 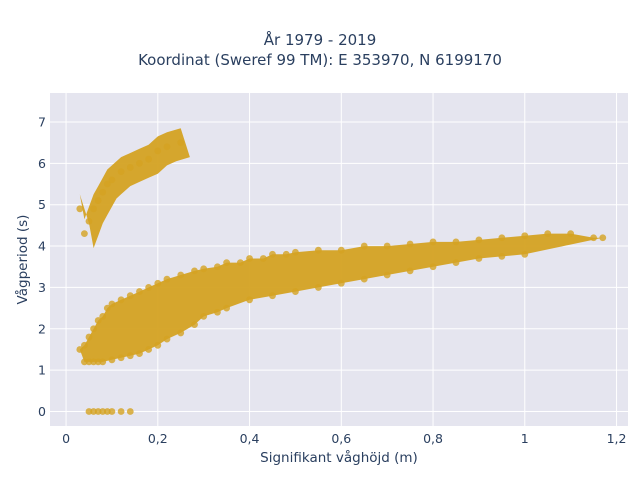 What do you see at coordinates (42, 328) in the screenshot?
I see `y-tick-label: 2` at bounding box center [42, 328].